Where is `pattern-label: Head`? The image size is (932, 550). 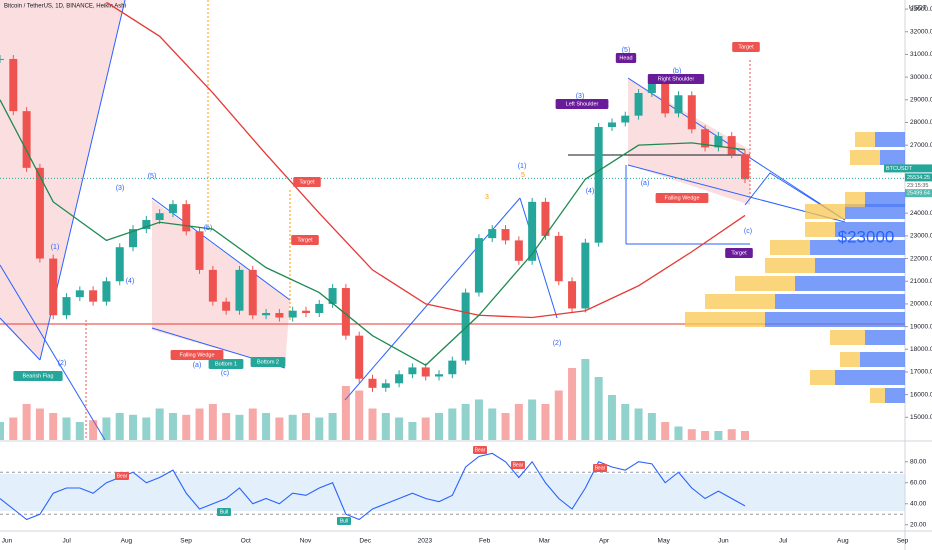 pattern-label: Head is located at coordinates (625, 58).